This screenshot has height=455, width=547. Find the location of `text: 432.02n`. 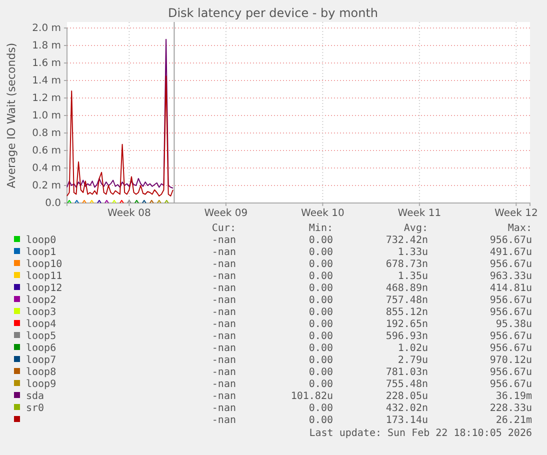

text: 432.02n is located at coordinates (407, 408).